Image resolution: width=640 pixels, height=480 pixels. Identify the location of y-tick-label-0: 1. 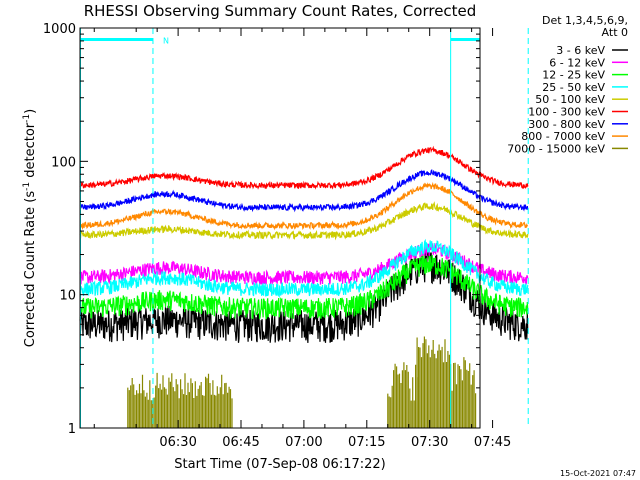
(72, 429).